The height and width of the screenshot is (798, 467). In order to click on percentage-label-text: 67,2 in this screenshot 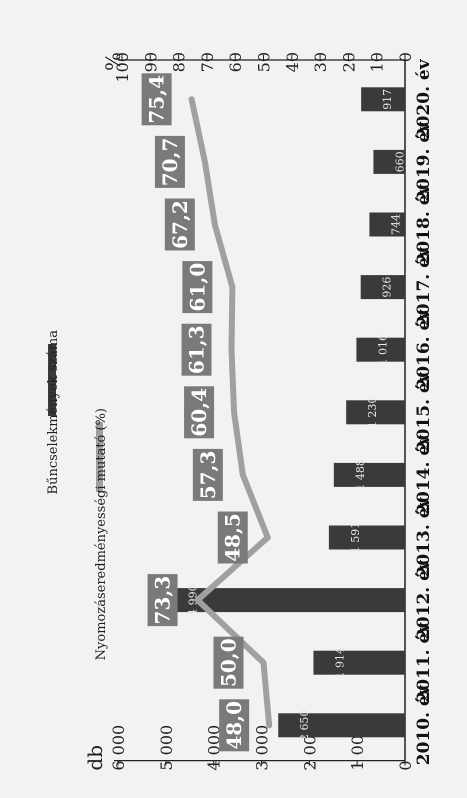, I will do `click(180, 224)`.